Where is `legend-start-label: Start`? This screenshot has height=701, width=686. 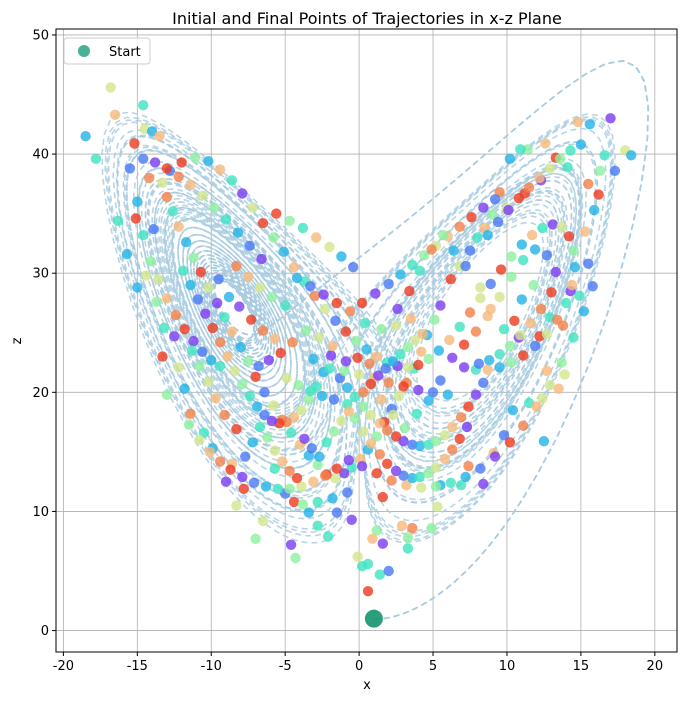 legend-start-label: Start is located at coordinates (125, 52).